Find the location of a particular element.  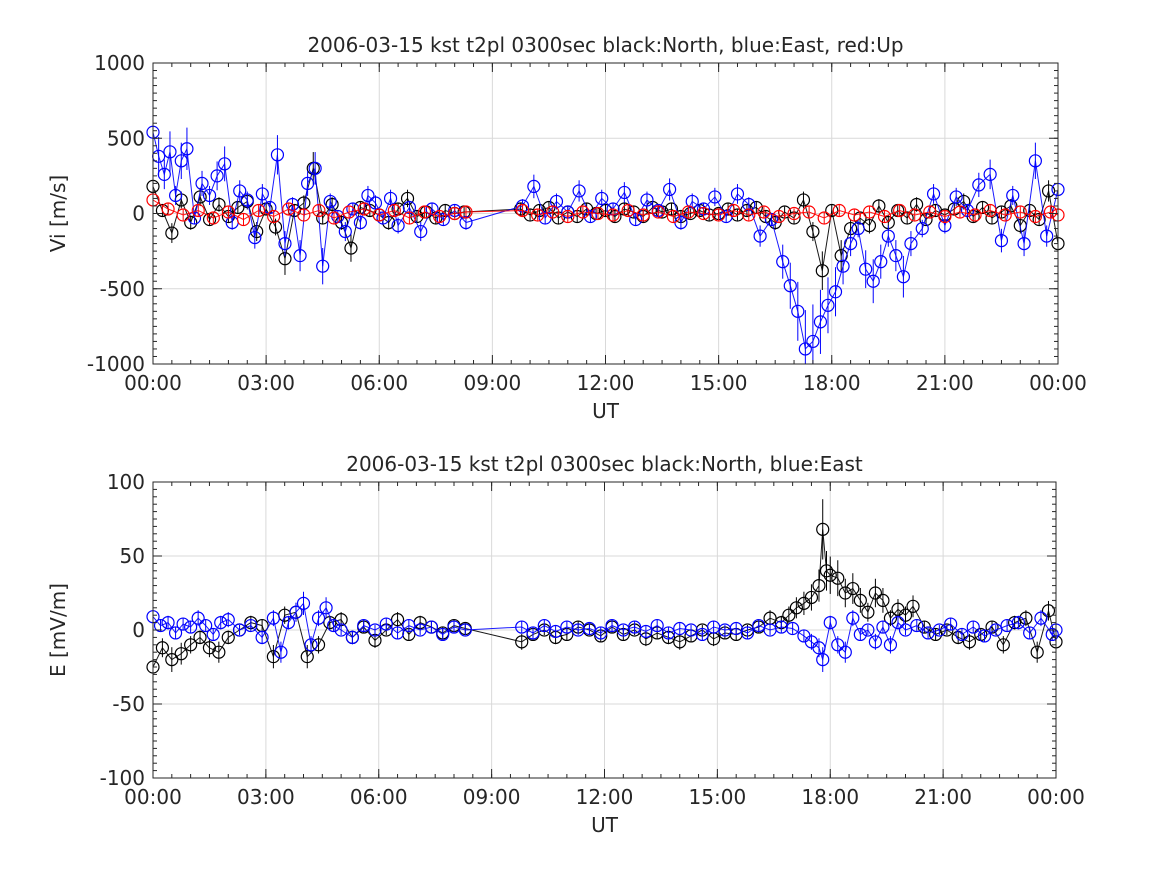

top-x-tick-label: 03:00 is located at coordinates (266, 383).